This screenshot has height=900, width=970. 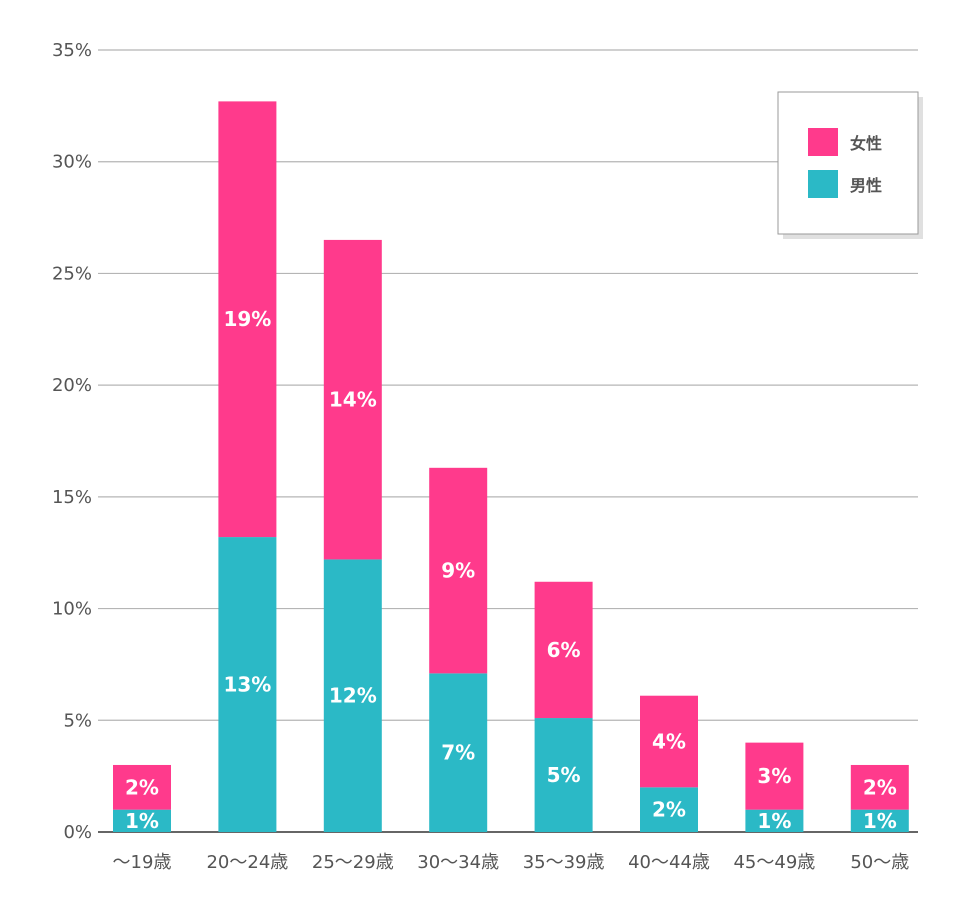 I want to click on data-label-male-7: 1%, so click(x=880, y=821).